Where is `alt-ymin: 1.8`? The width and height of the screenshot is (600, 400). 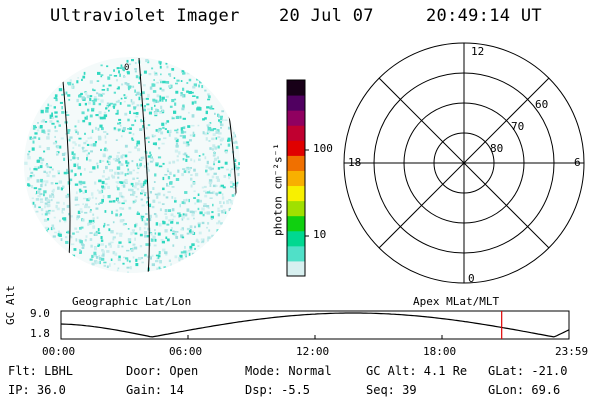 alt-ymin: 1.8 is located at coordinates (40, 333).